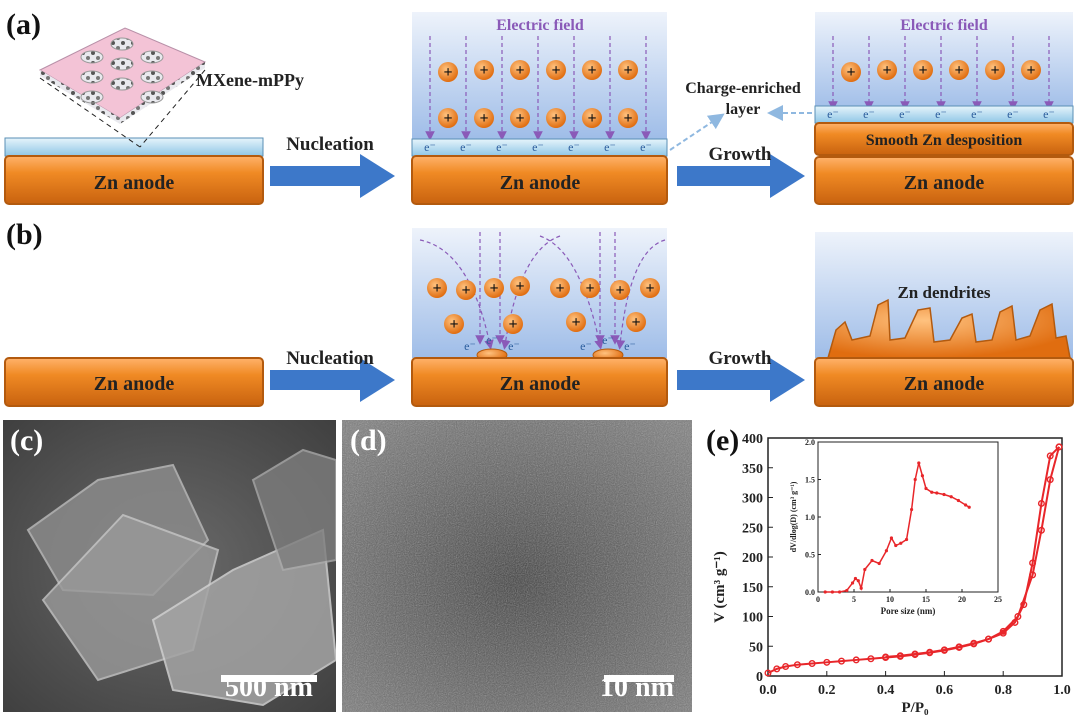  I want to click on x-tick-label: 0.2, so click(827, 690).